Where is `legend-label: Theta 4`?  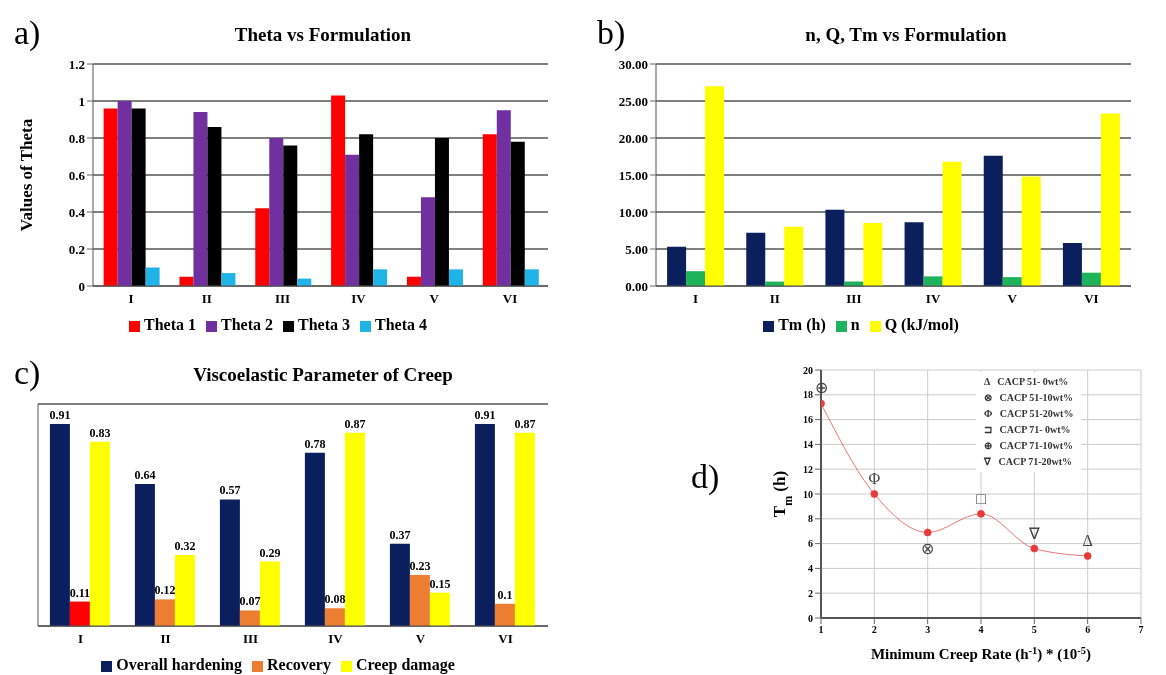
legend-label: Theta 4 is located at coordinates (401, 324).